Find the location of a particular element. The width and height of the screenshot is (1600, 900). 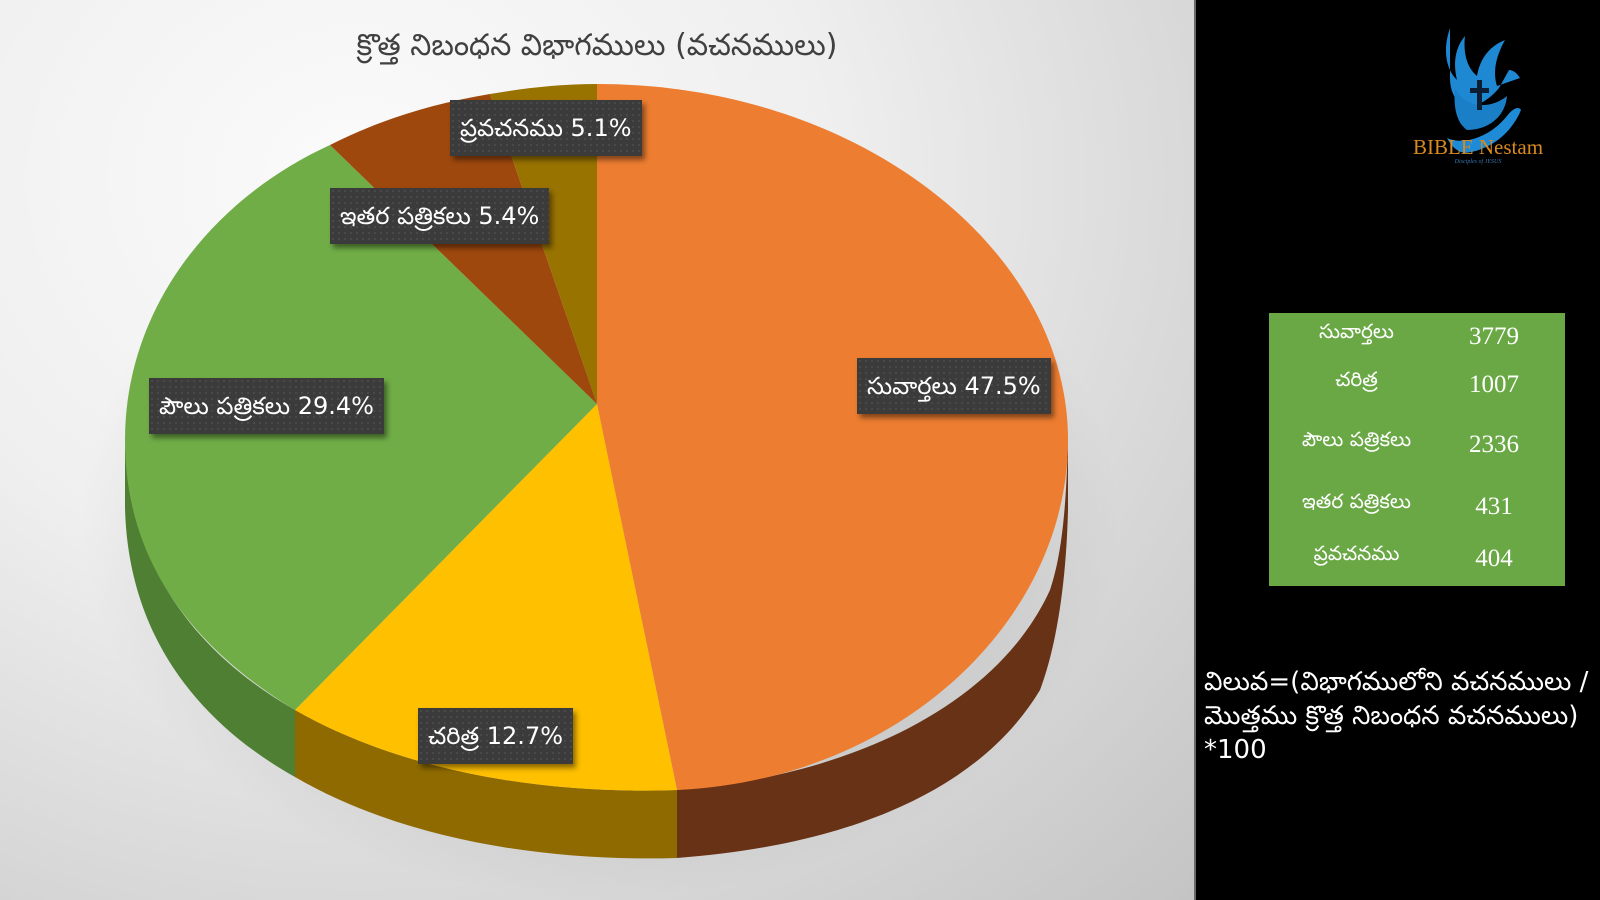

slice-other-epistles is located at coordinates (463, 249).